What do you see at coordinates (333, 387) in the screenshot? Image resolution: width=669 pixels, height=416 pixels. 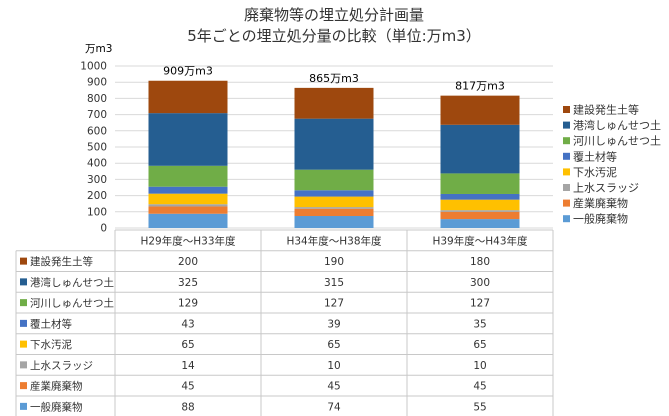 I see `table-cell-6-1: 45` at bounding box center [333, 387].